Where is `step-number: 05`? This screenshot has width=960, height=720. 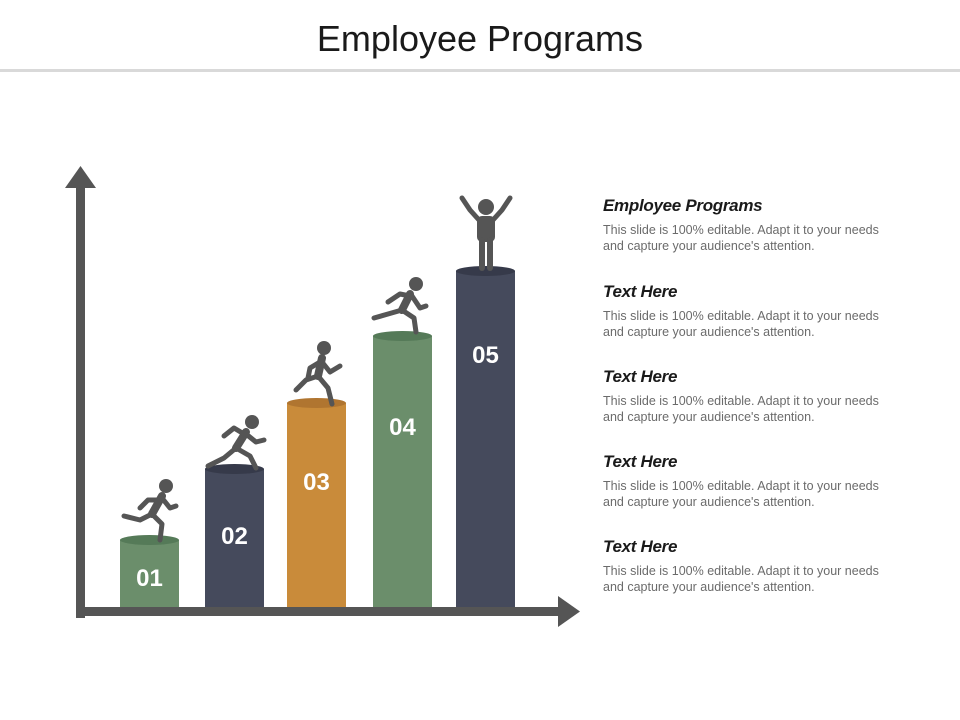
step-number: 05 is located at coordinates (485, 355).